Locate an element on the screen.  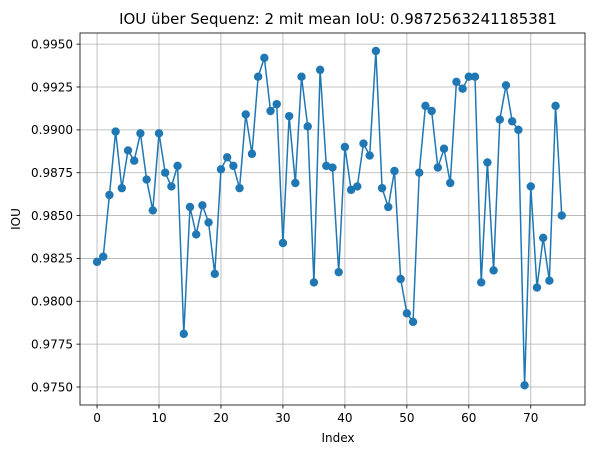
y-tick-label: 0.9825 is located at coordinates (52, 259).